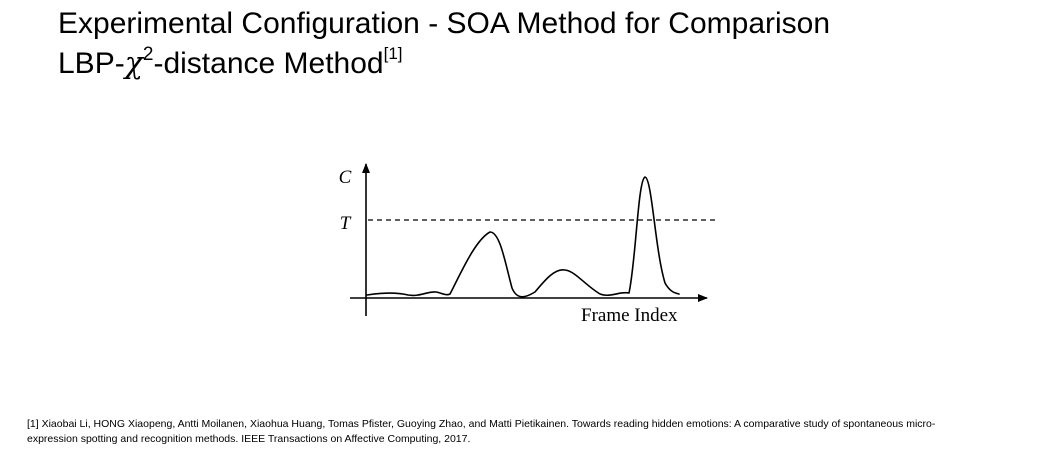 This screenshot has height=453, width=1047. What do you see at coordinates (345, 177) in the screenshot?
I see `y-axis-label: C` at bounding box center [345, 177].